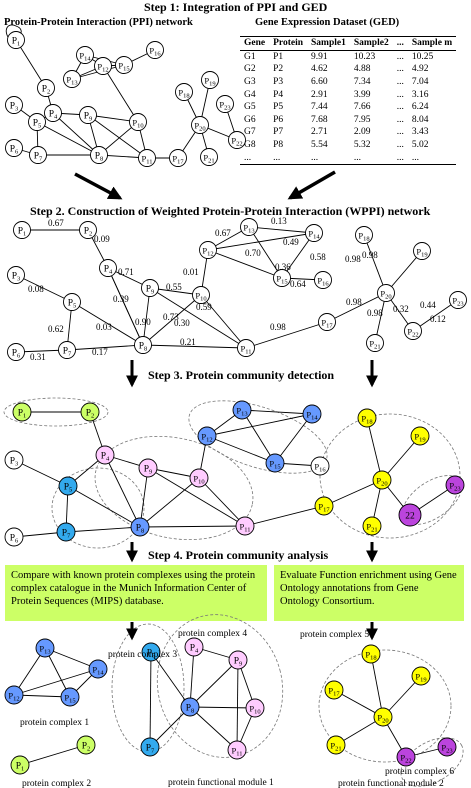 The image size is (471, 788). Describe the element at coordinates (311, 185) in the screenshot. I see `flow-arrow-right` at that location.